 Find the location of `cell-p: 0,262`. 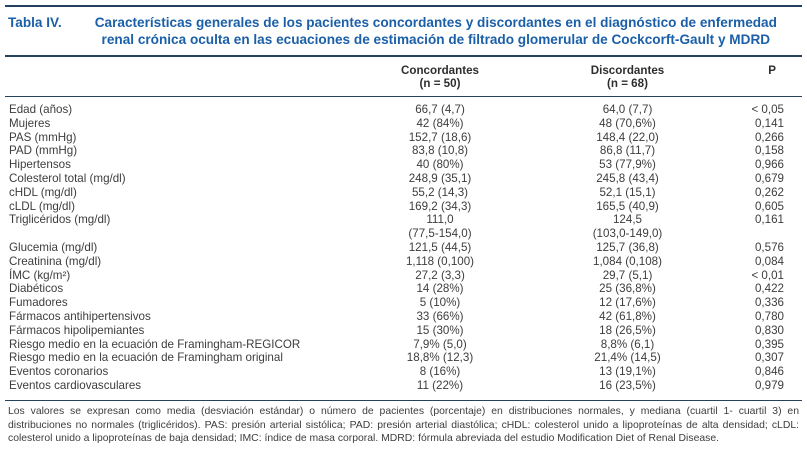

cell-p: 0,262 is located at coordinates (769, 192).